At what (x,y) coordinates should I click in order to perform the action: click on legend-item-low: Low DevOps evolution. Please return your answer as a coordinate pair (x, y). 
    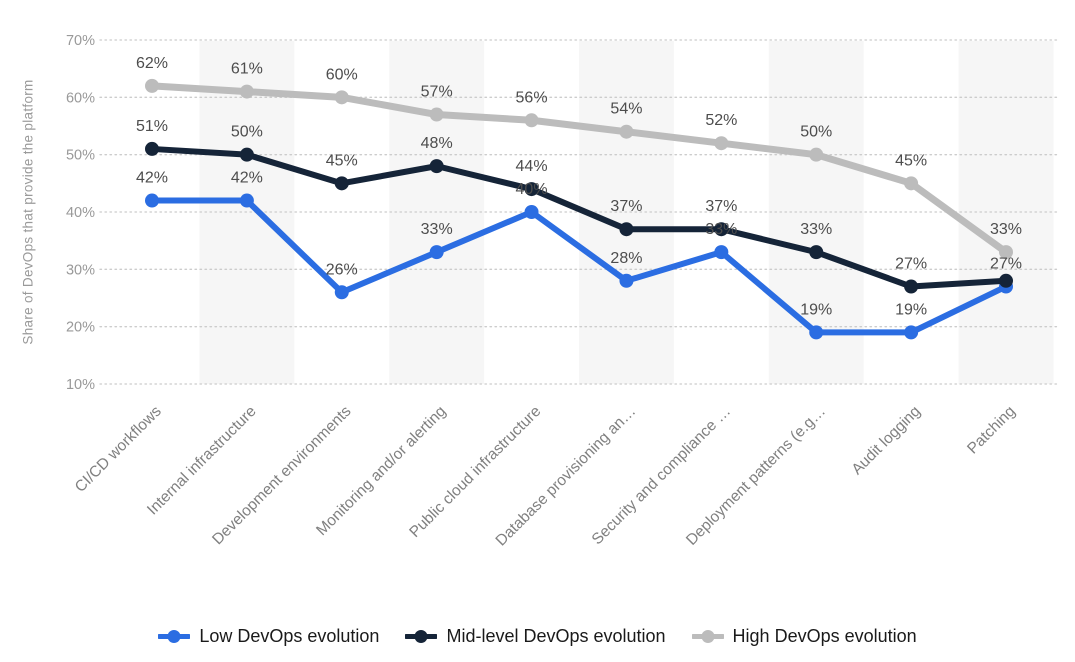
    Looking at the image, I should click on (268, 636).